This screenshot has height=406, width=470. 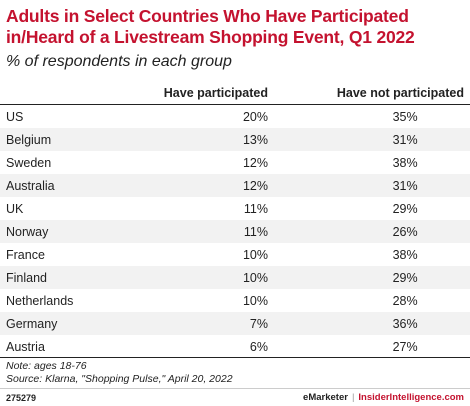 What do you see at coordinates (235, 254) in the screenshot?
I see `table-row: France 10% 38%` at bounding box center [235, 254].